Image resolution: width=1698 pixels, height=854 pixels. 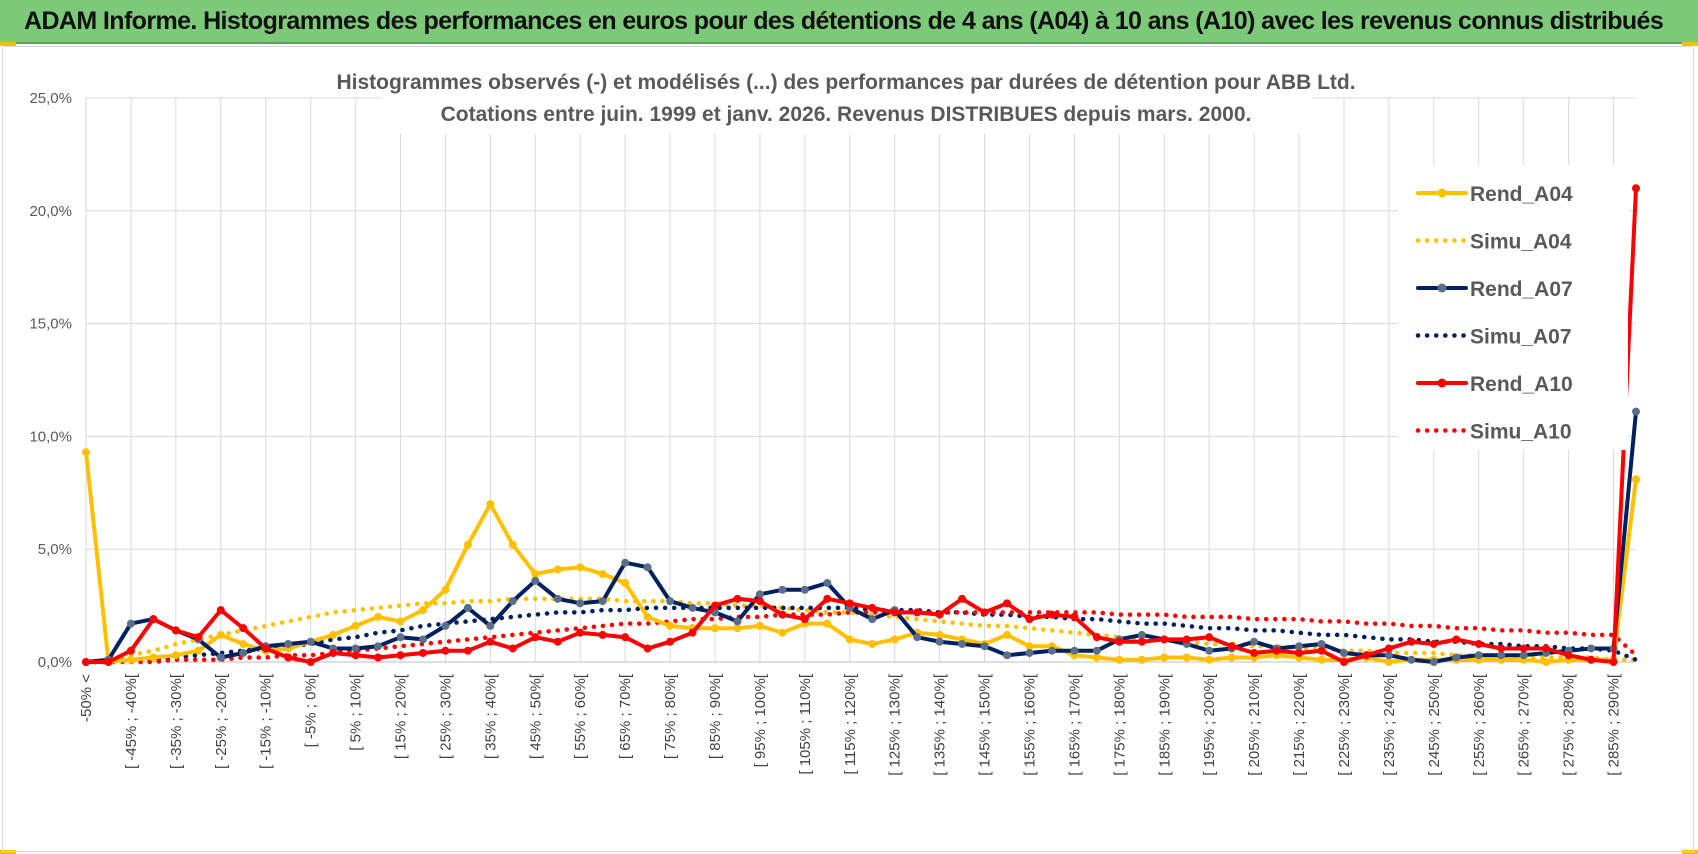 I want to click on legend-item-Simu_A07: Simu_A07, so click(x=1493, y=337).